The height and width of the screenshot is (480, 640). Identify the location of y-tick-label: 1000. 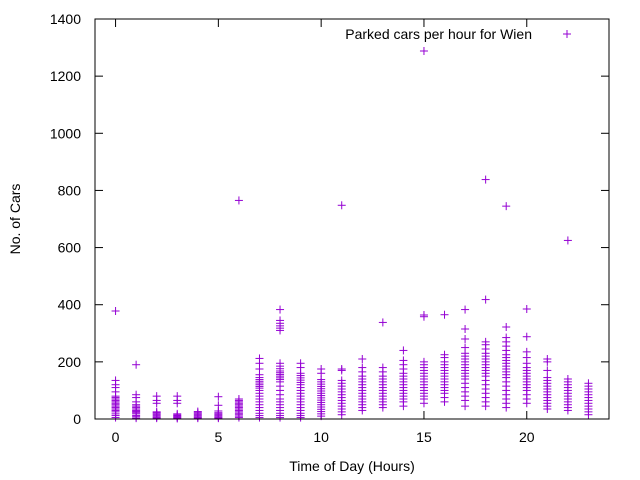
(65, 133).